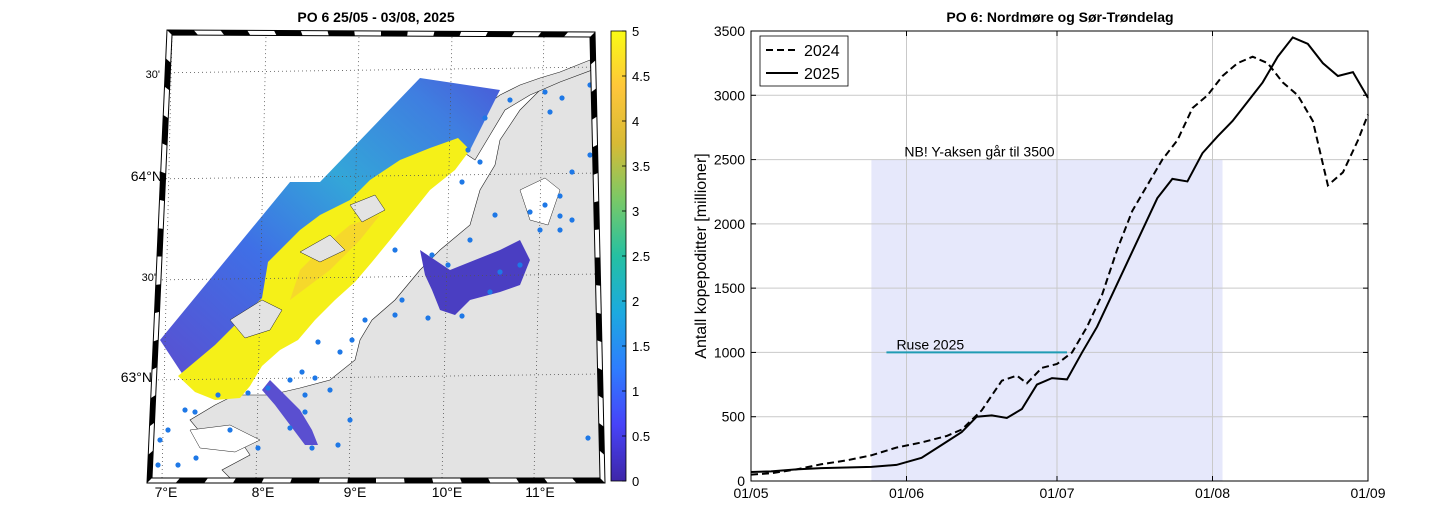  I want to click on mid-value-zone, so click(335, 257).